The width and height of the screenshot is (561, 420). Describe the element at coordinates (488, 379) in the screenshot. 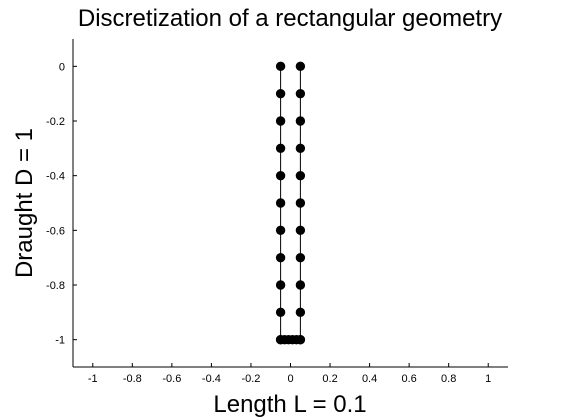

I see `x-tick-label: 1` at that location.